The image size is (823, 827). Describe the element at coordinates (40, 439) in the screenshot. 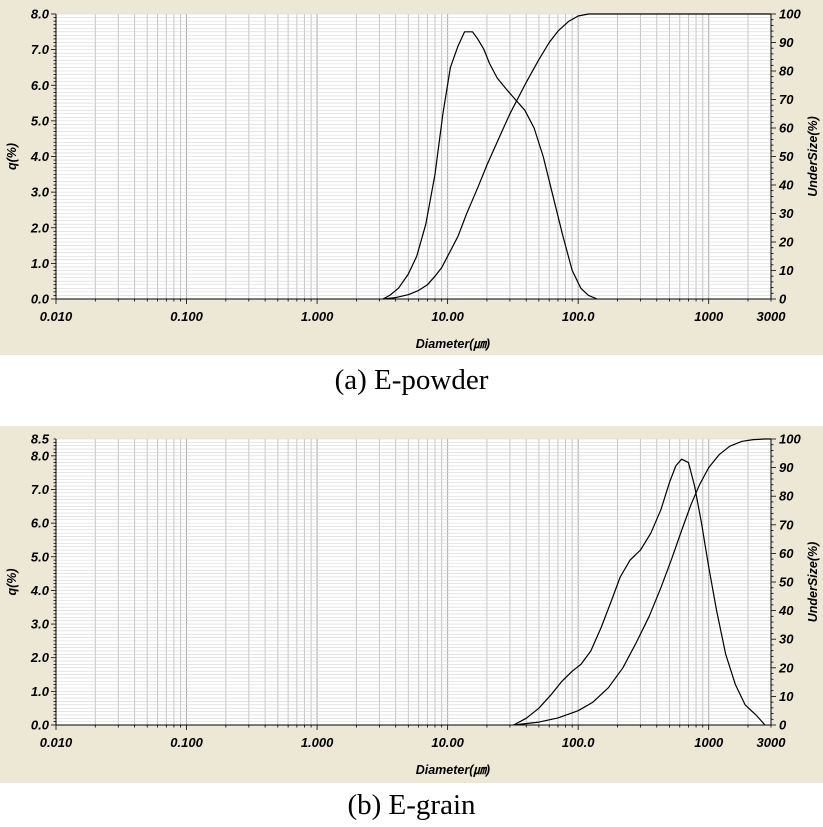

I see `y-left-tick-label: 8.5` at that location.